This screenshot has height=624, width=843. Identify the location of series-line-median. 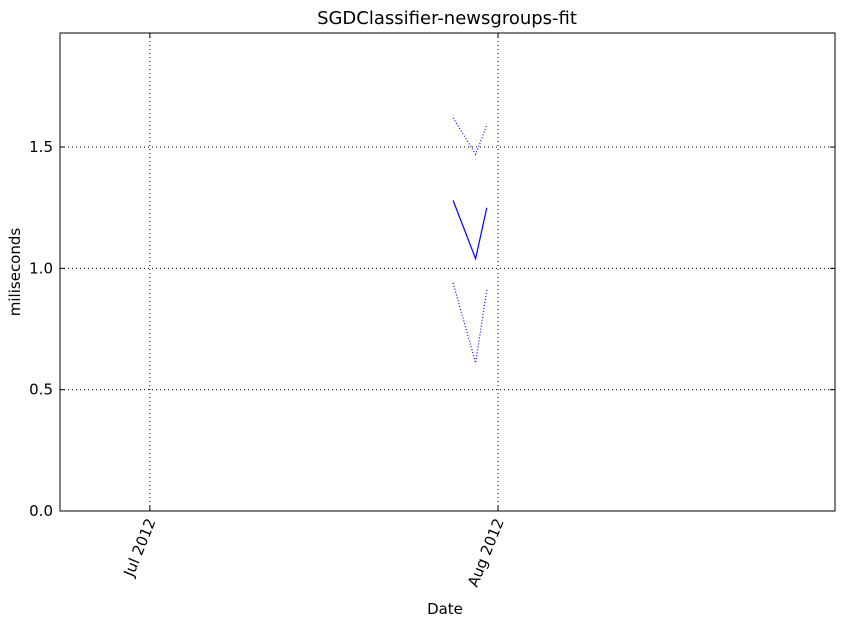
(470, 230).